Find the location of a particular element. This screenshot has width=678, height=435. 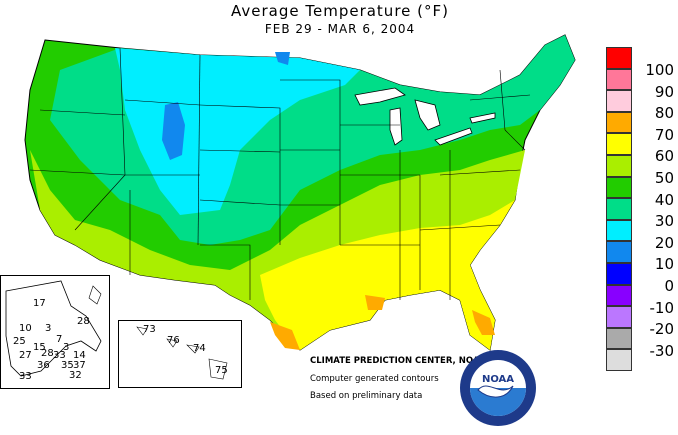

hi-val: 73 is located at coordinates (149, 329).